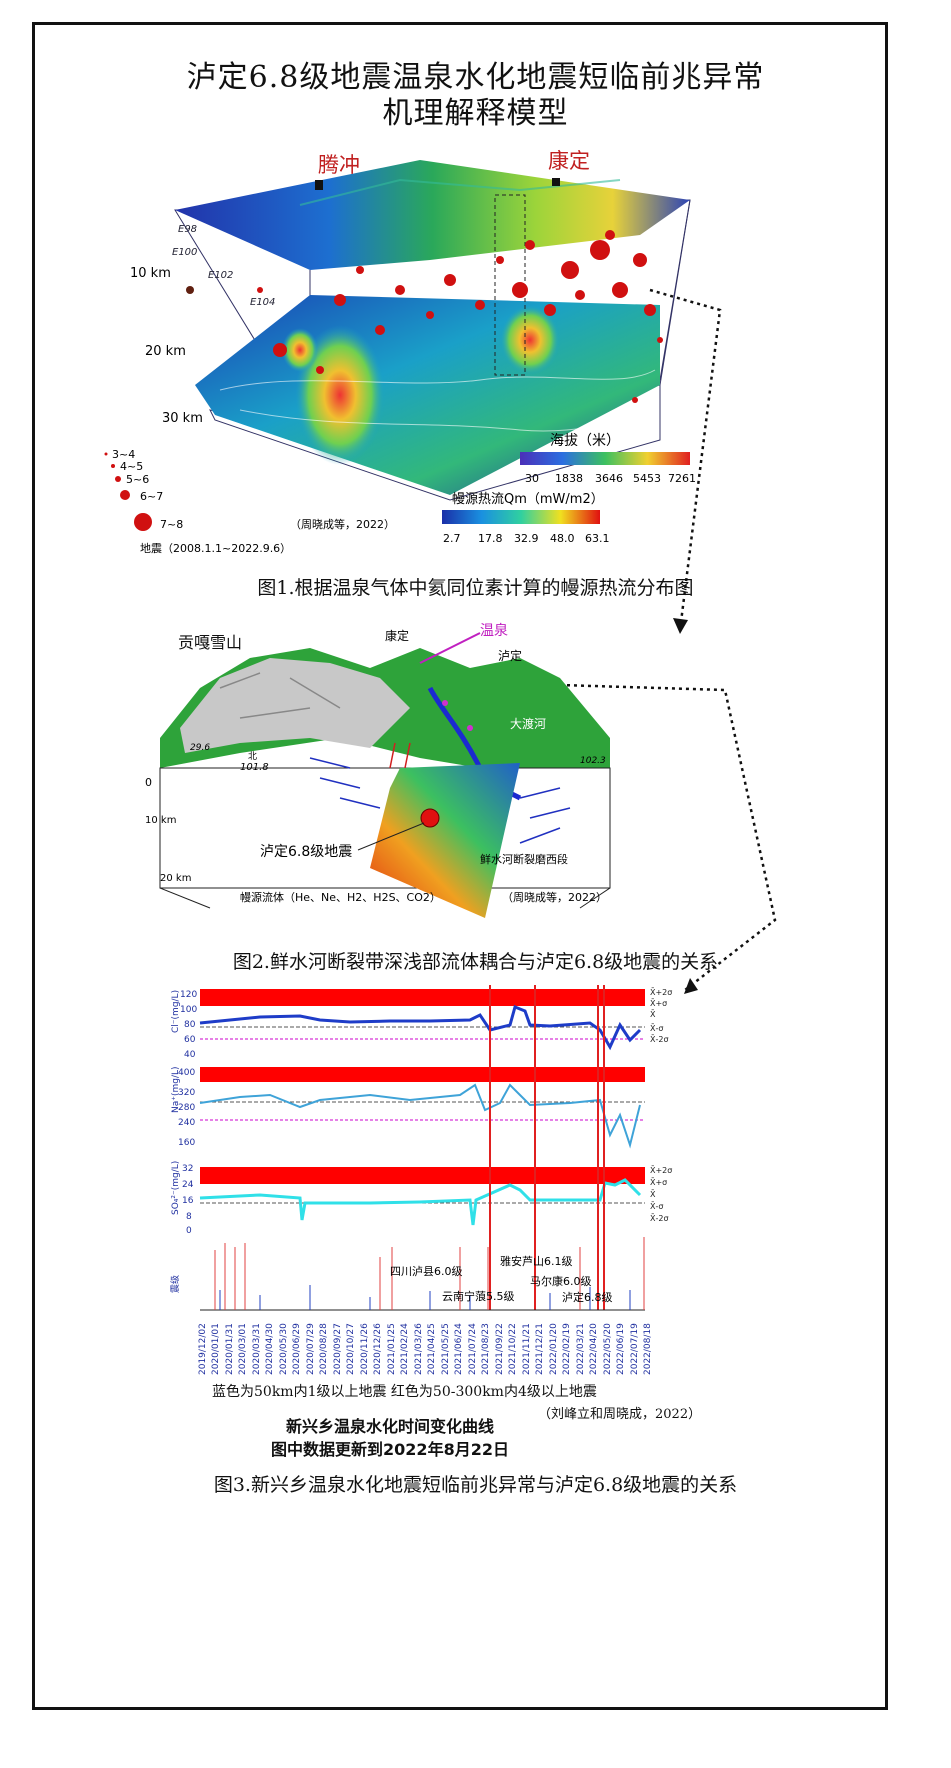  What do you see at coordinates (424, 316) in the screenshot?
I see `earthquake-spheres` at bounding box center [424, 316].